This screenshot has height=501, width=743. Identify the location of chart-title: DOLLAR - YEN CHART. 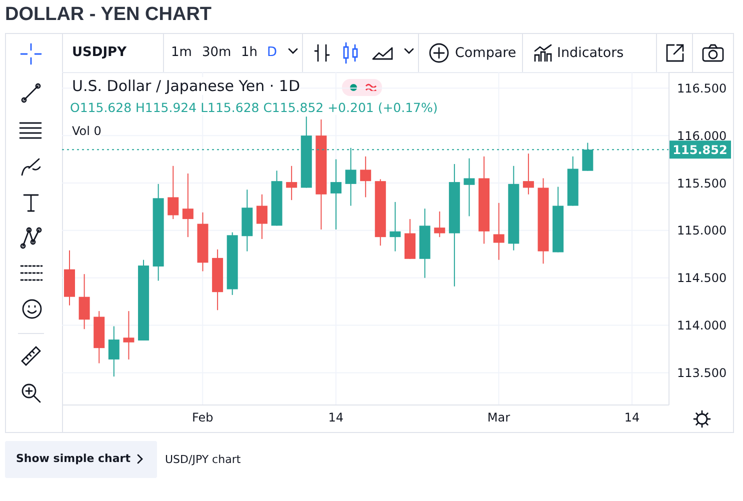
(108, 15).